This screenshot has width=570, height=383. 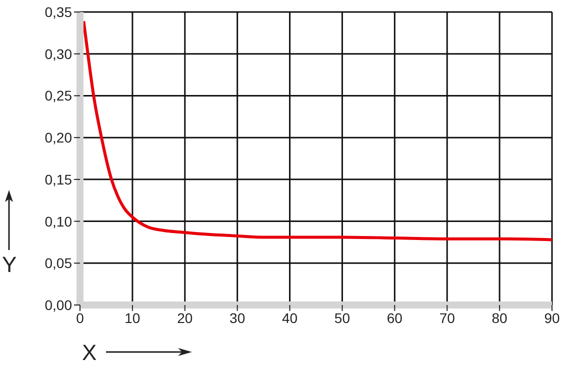 I want to click on y-tick-label: 0,05, so click(x=58, y=263).